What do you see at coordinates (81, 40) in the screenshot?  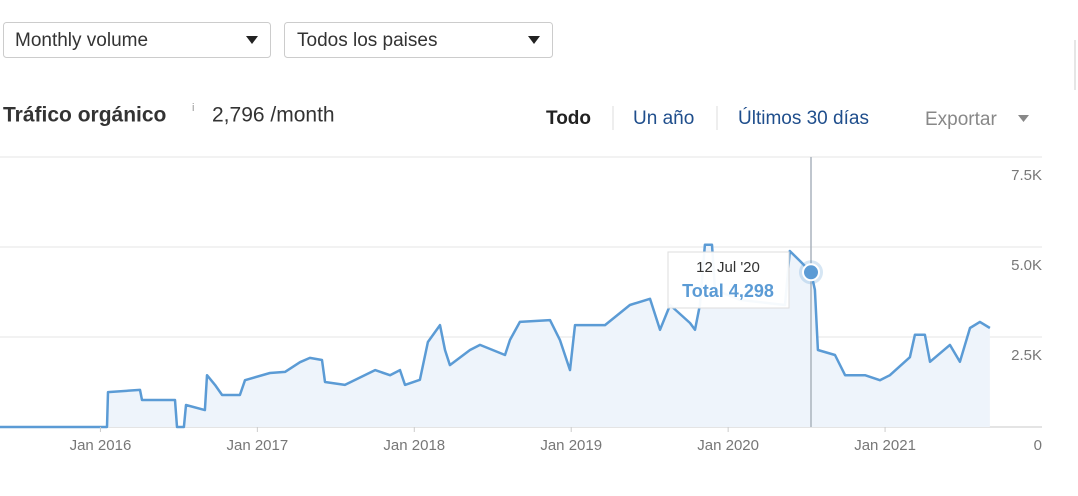 I see `volume-label: Monthly volume` at bounding box center [81, 40].